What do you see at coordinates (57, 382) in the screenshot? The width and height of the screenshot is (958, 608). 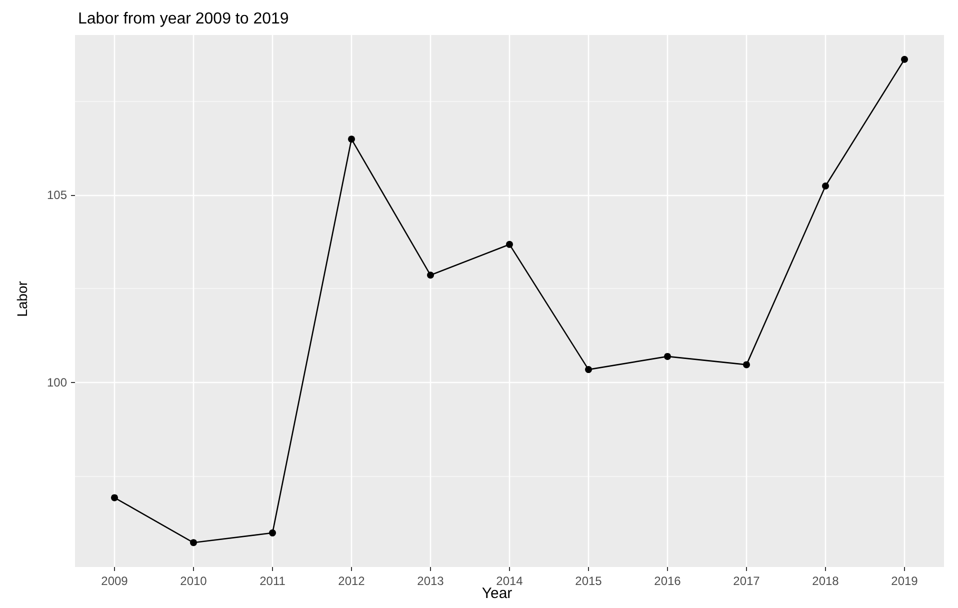 I see `y-tick-label: 100` at bounding box center [57, 382].